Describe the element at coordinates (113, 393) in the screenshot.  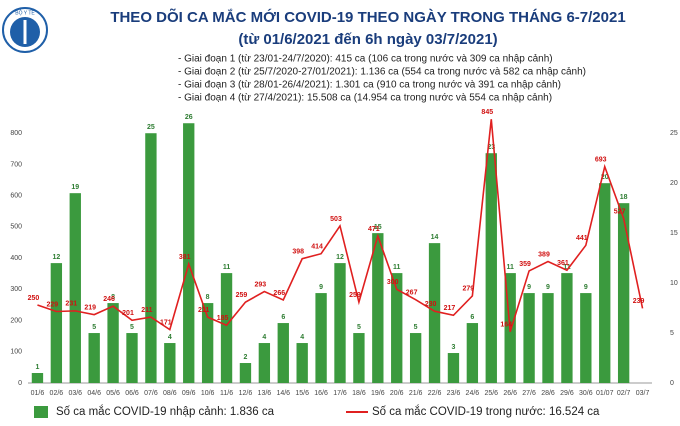
I see `x-tick-label: 05/6` at that location.